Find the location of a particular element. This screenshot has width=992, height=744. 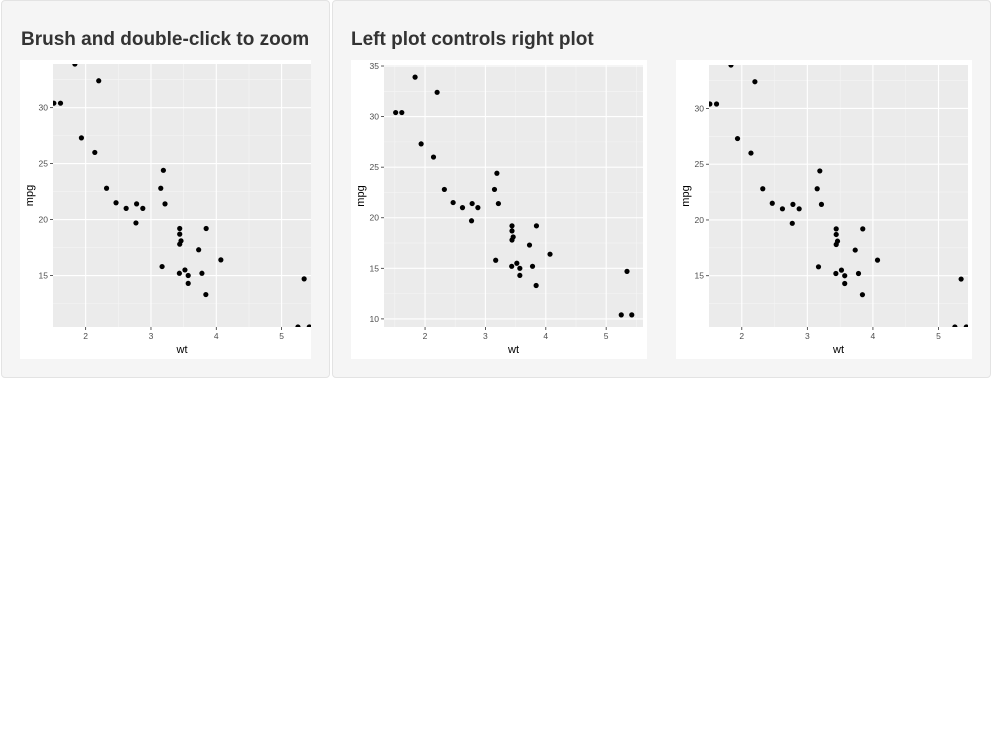

controller-scatter-plot: 2 3 4 5 10 15 20 25 30 35 wt mpg is located at coordinates (499, 209).